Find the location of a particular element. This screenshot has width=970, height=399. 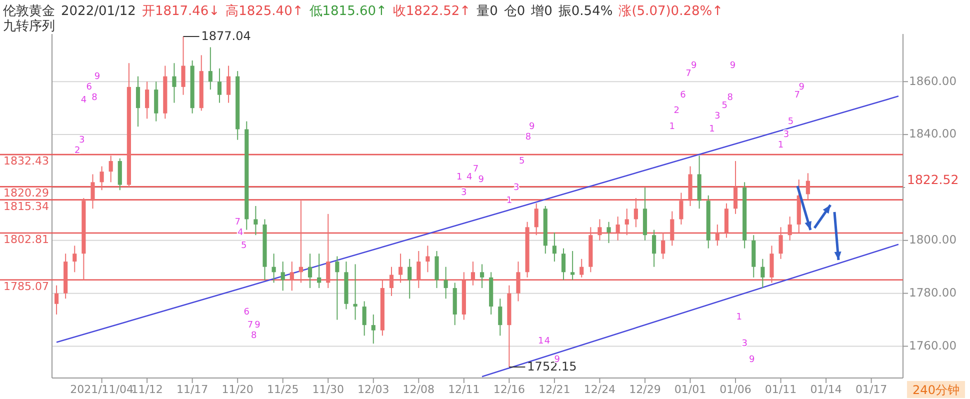

text: 九转序列 is located at coordinates (29, 26).